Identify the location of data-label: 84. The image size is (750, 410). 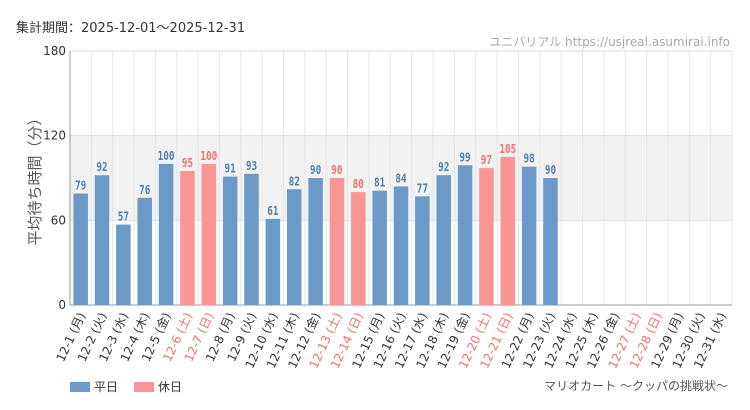
(400, 178).